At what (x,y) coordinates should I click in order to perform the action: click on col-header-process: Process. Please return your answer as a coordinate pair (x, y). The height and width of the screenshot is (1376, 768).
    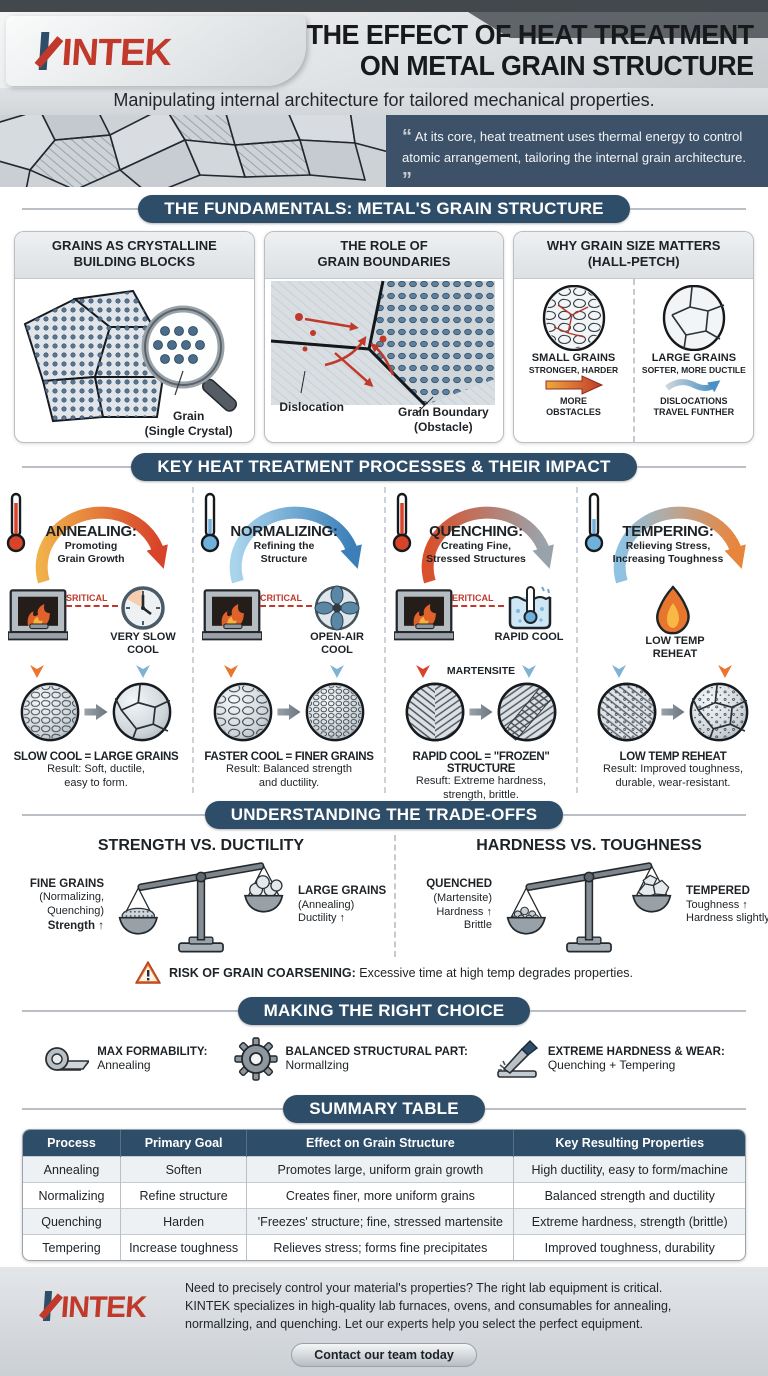
    Looking at the image, I should click on (72, 1143).